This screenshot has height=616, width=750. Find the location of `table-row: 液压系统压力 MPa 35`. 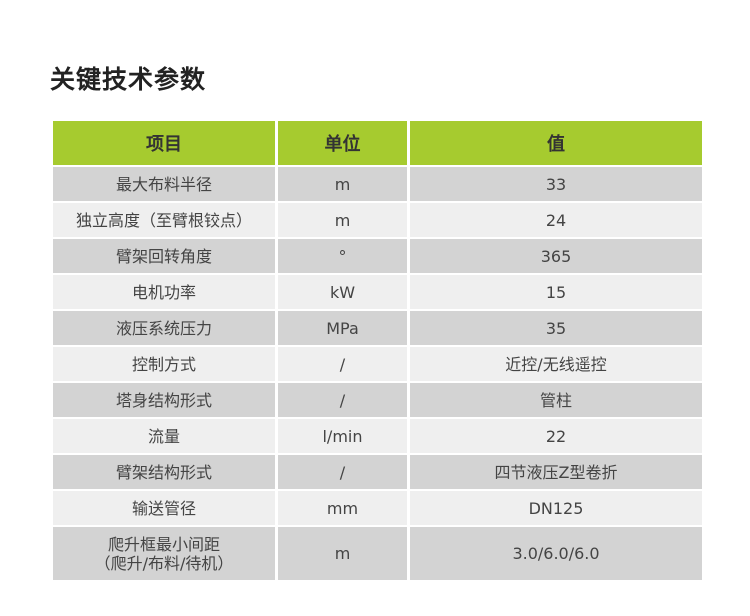

table-row: 液压系统压力 MPa 35 is located at coordinates (377, 328).